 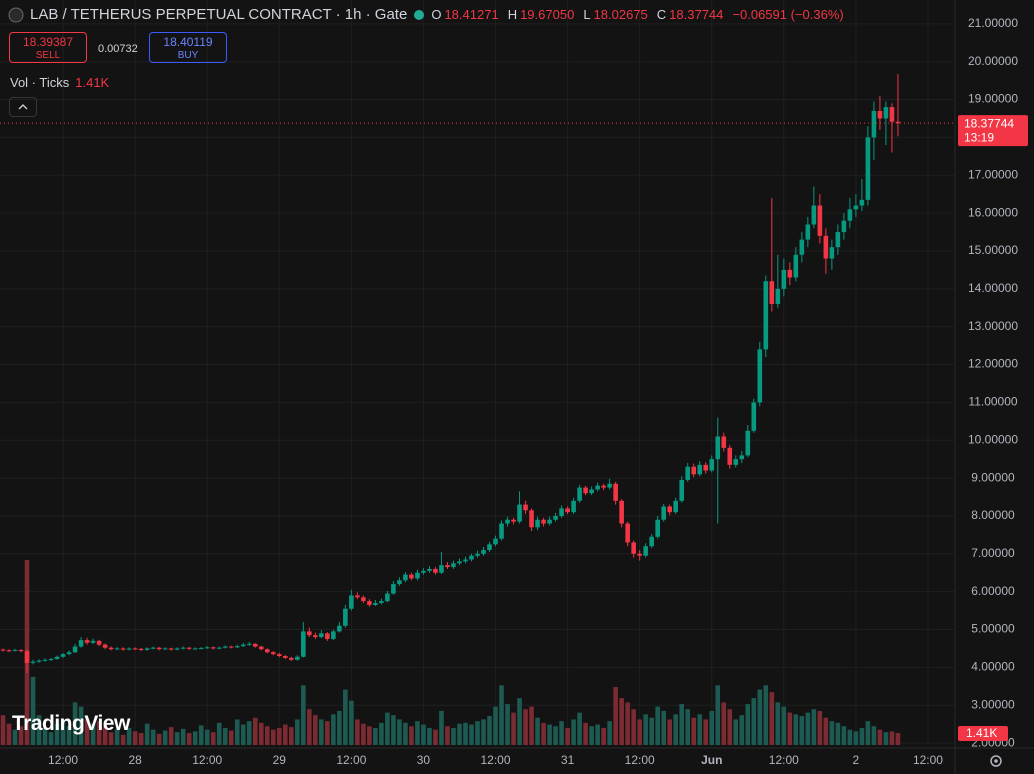 I want to click on volume-badge, so click(x=983, y=733).